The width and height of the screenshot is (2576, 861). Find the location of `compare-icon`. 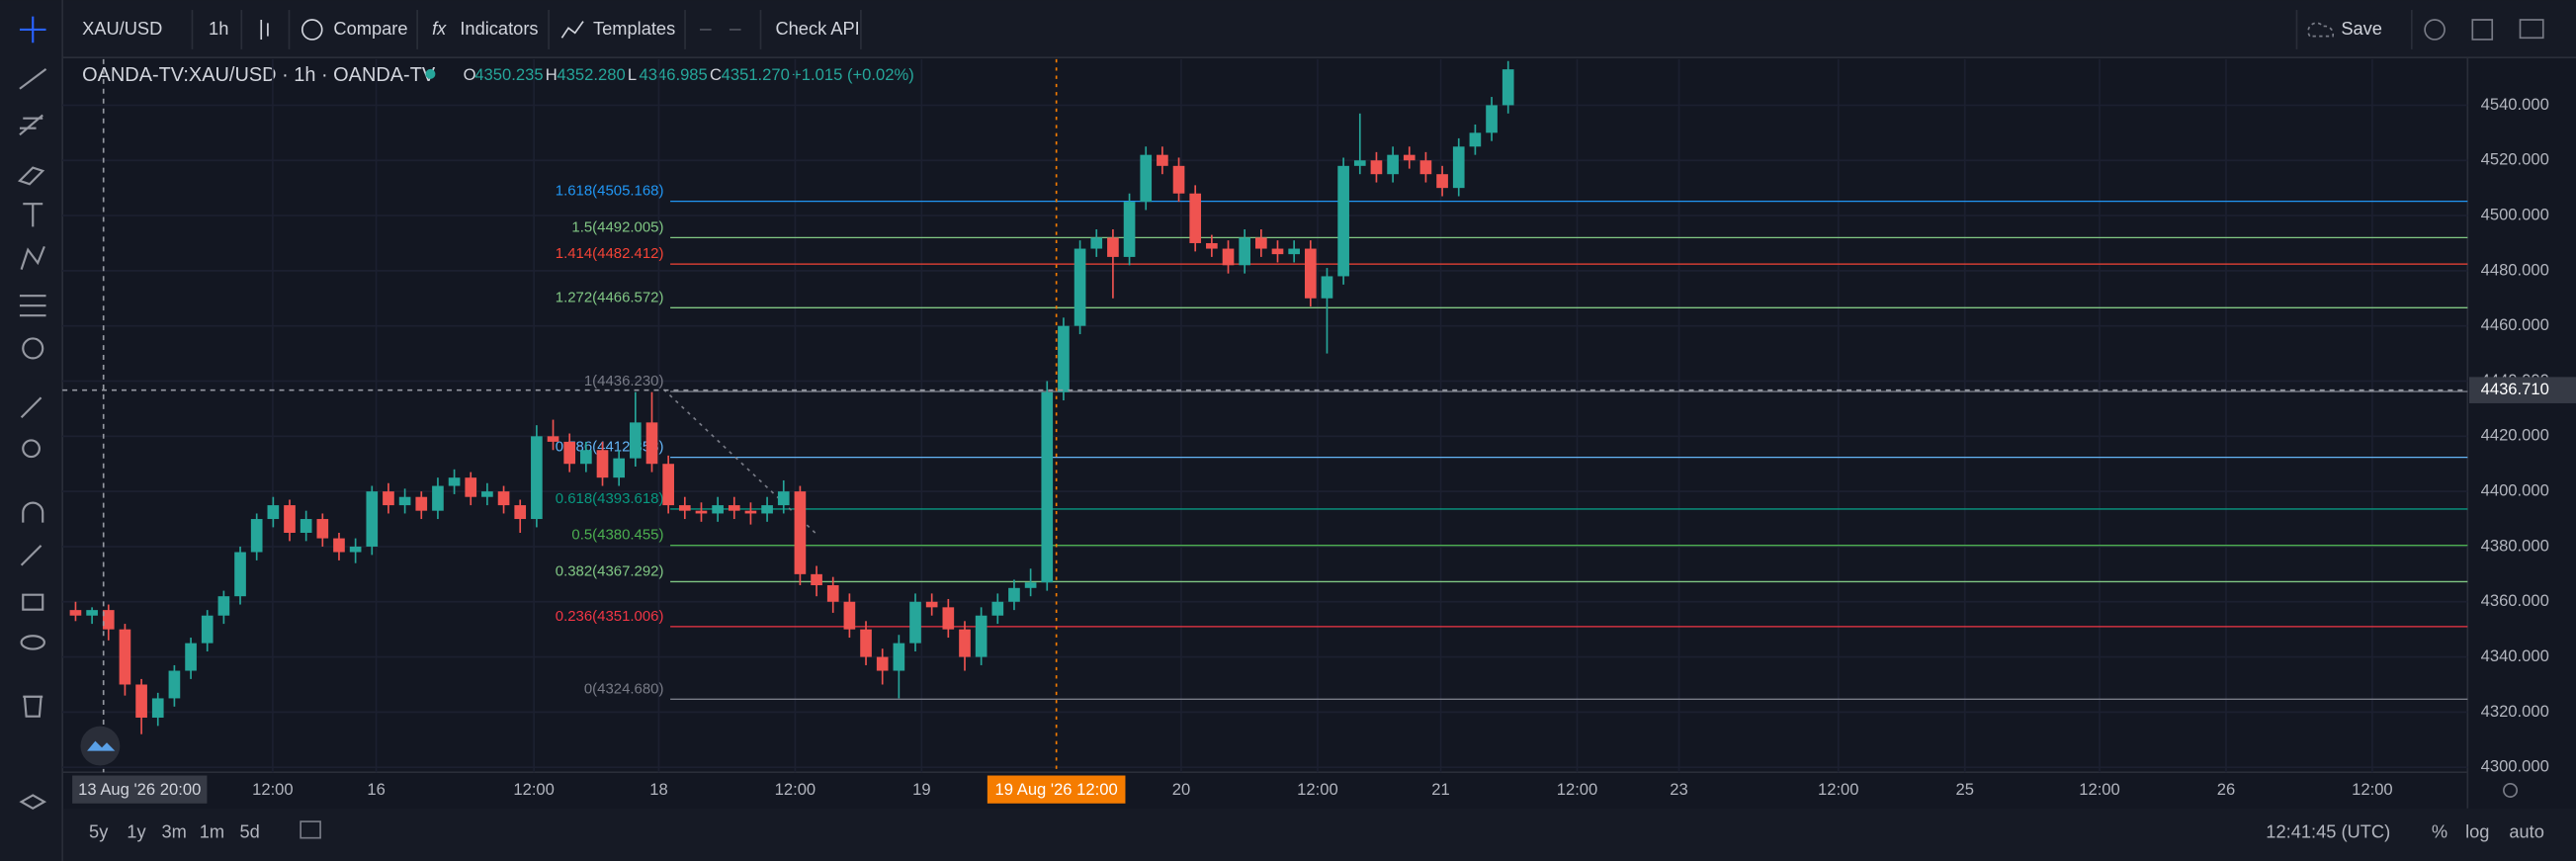

compare-icon is located at coordinates (312, 30).